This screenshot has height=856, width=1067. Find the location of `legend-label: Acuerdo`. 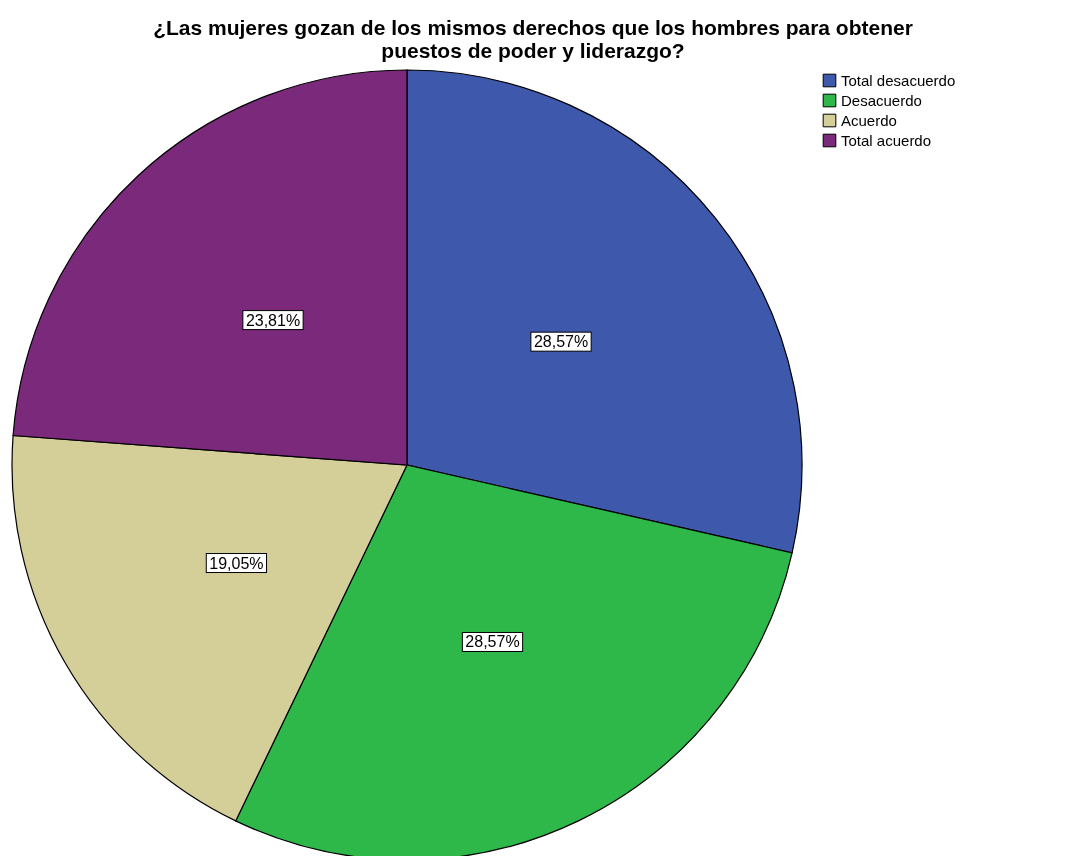

legend-label: Acuerdo is located at coordinates (869, 120).